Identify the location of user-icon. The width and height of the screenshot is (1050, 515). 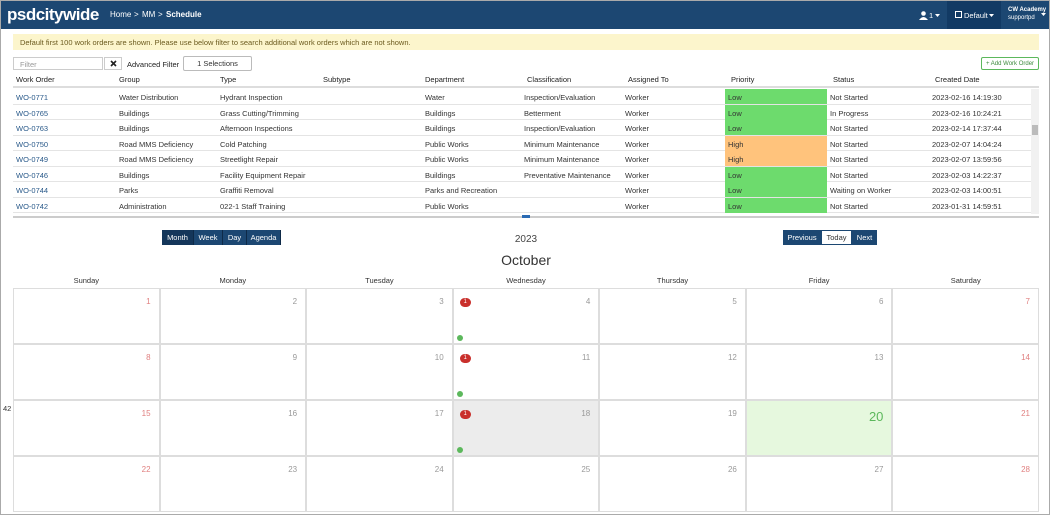
(923, 15).